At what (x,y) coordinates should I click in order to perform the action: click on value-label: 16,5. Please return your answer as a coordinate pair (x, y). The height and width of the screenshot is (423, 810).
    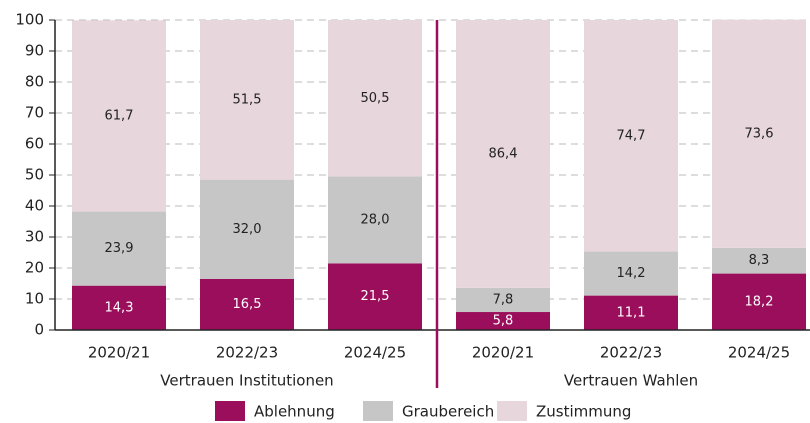
    Looking at the image, I should click on (247, 304).